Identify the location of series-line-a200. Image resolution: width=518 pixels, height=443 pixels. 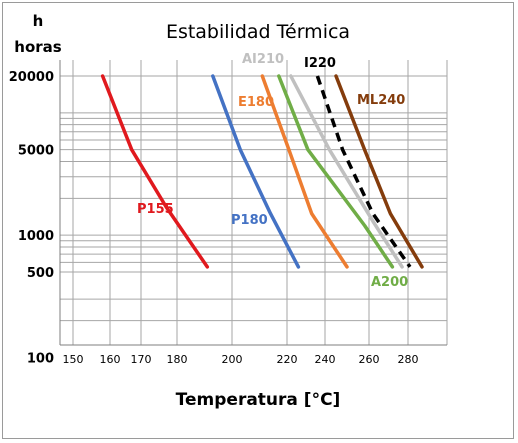
(336, 171).